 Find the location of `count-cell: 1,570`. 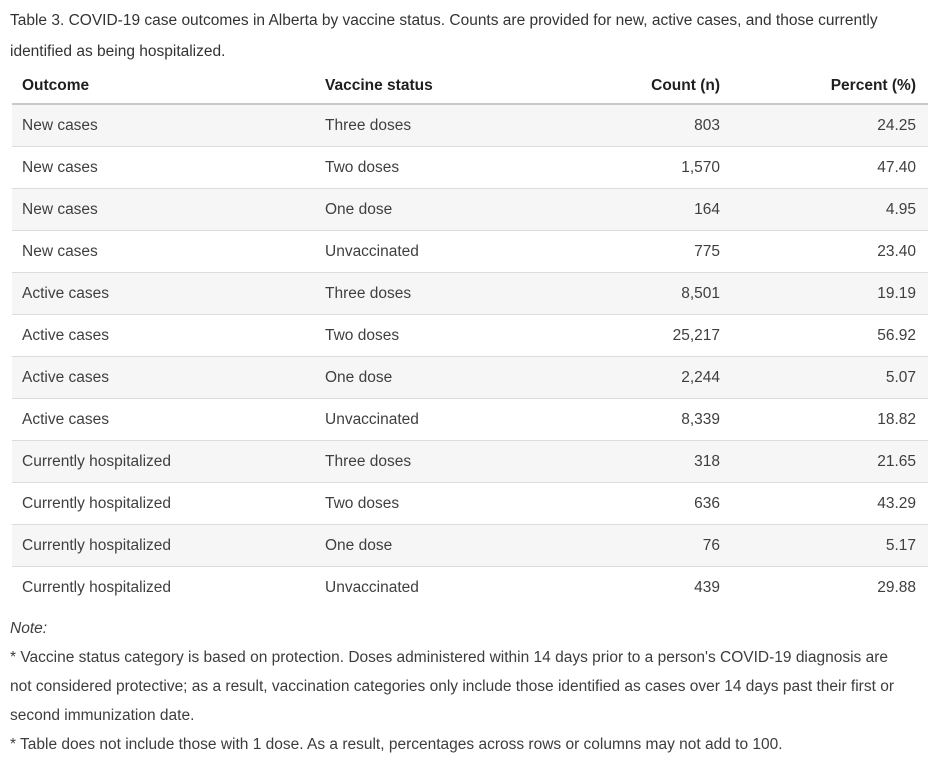

count-cell: 1,570 is located at coordinates (630, 167).